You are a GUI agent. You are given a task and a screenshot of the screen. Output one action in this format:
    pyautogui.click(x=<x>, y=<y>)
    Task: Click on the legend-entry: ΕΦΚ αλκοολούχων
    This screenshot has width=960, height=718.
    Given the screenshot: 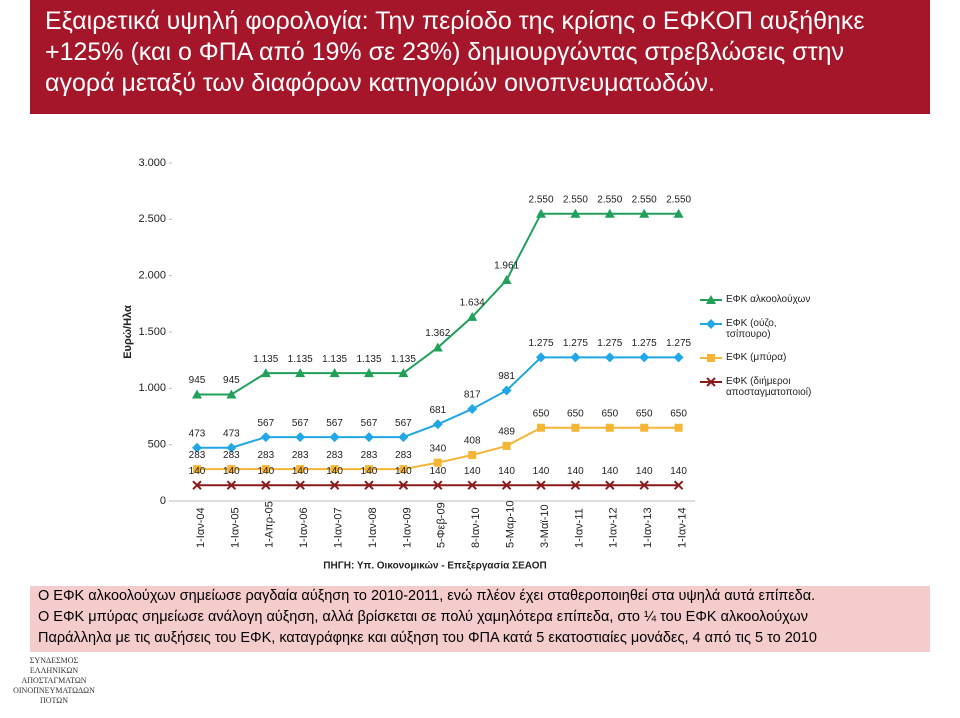 What is the action you would take?
    pyautogui.click(x=760, y=300)
    